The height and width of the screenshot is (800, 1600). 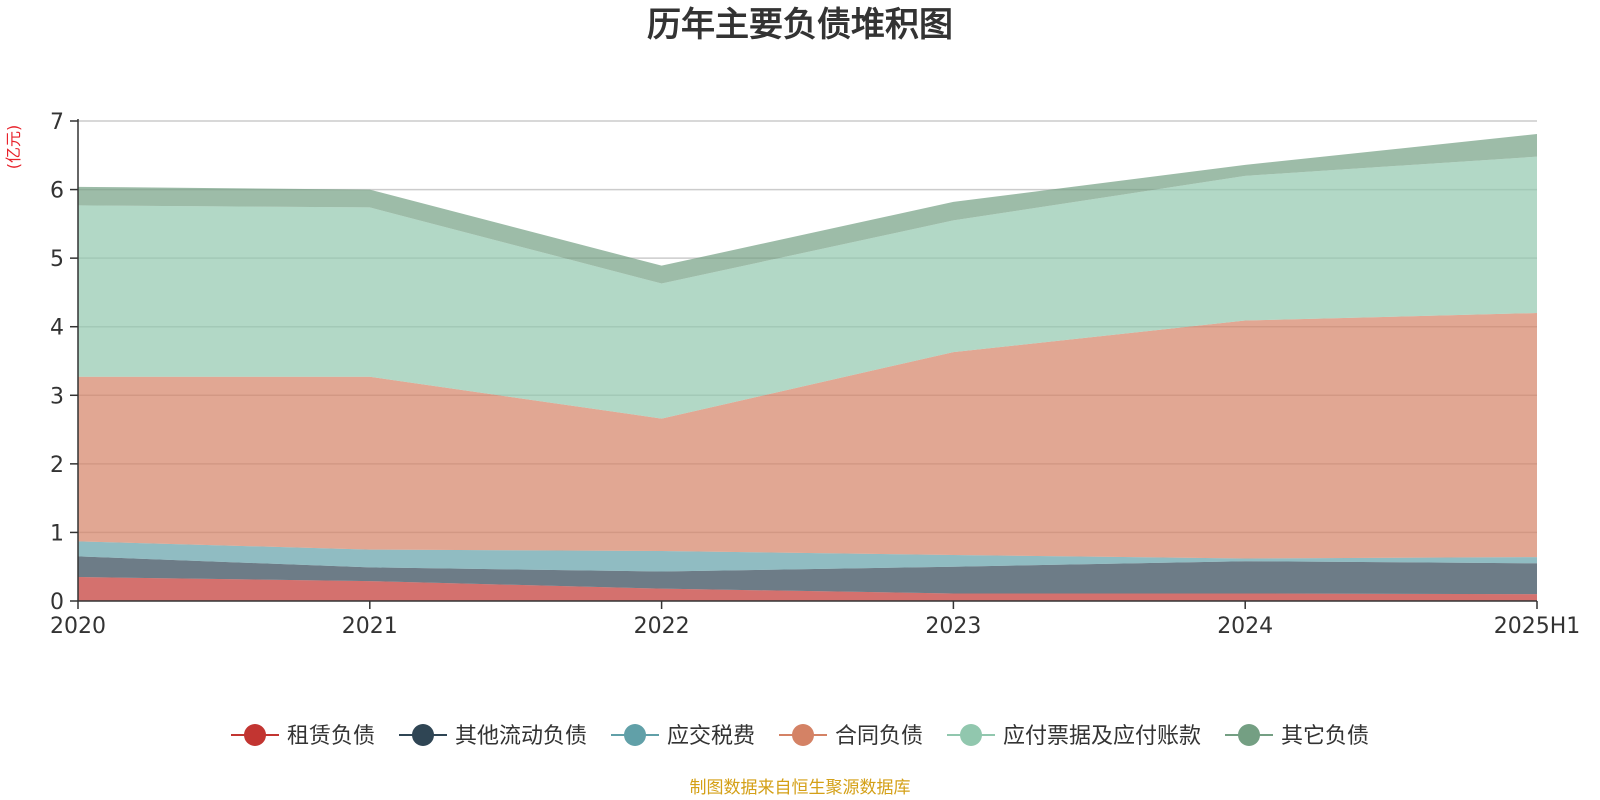 I want to click on legend: 租赁负债 其他流动负债 应交税费 合同负债 应付票据及应付账款 其它负债, so click(x=800, y=736).